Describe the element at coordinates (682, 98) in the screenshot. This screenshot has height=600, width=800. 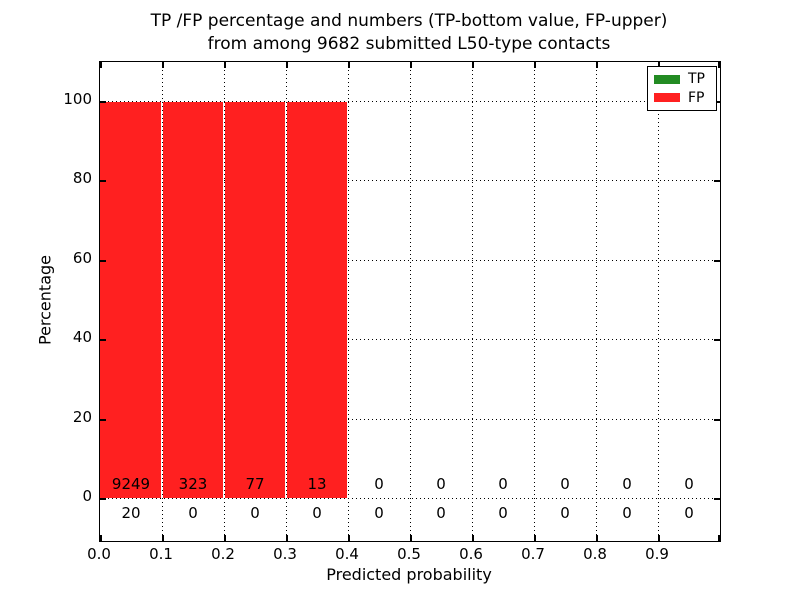
I see `legend-item-fp: FP` at that location.